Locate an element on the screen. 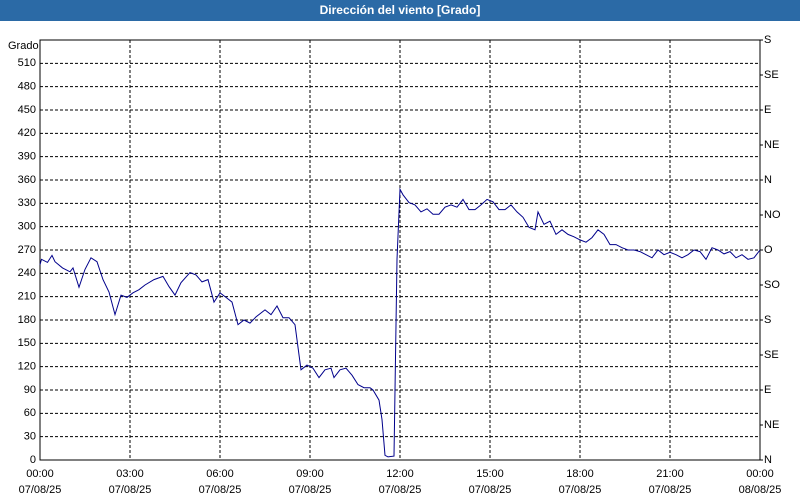 This screenshot has width=800, height=500. x-tick-label: 06:00 is located at coordinates (220, 474).